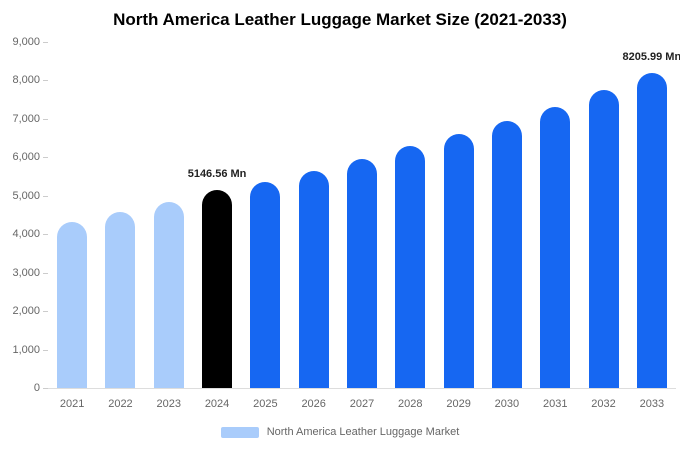  What do you see at coordinates (217, 404) in the screenshot?
I see `x-axis-label: 2024` at bounding box center [217, 404].